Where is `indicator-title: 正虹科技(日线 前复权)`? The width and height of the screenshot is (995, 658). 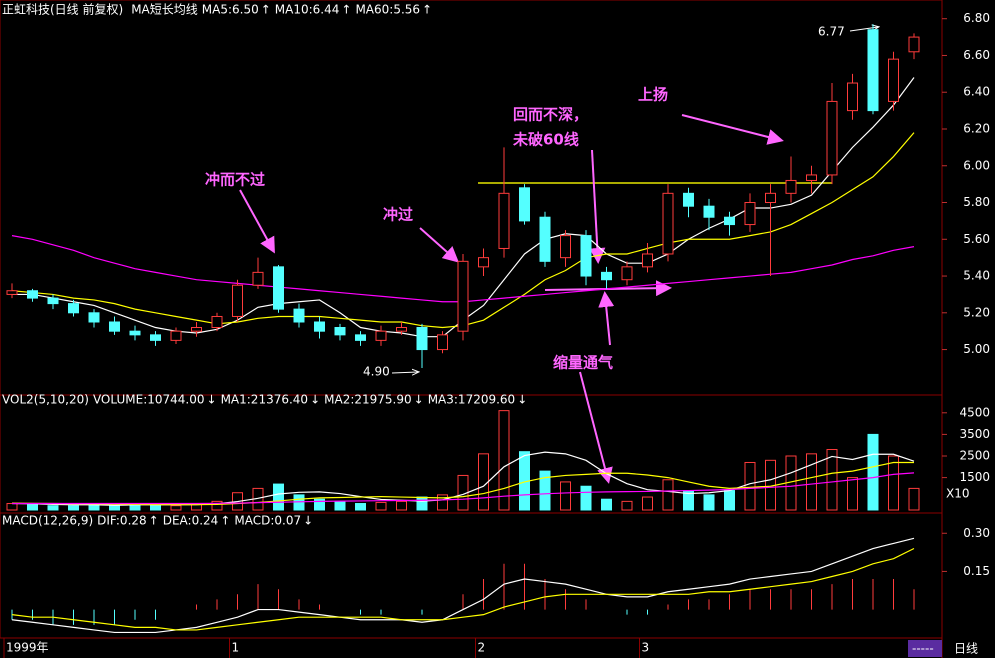 indicator-title: 正虹科技(日线 前复权) is located at coordinates (62, 9).